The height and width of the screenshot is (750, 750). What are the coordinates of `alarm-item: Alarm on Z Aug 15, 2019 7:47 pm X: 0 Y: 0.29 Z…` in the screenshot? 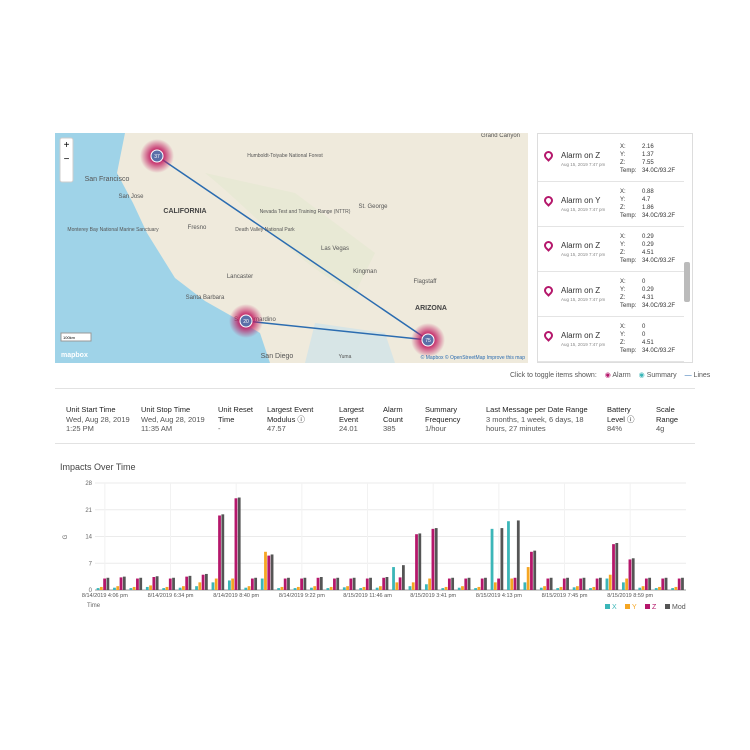 It's located at (611, 294).